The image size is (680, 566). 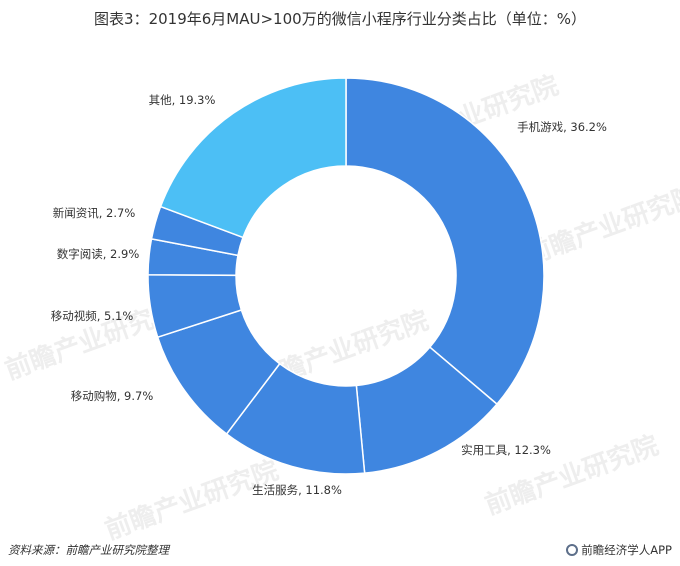 What do you see at coordinates (562, 127) in the screenshot?
I see `slice-label-0: 手机游戏, 36.2%` at bounding box center [562, 127].